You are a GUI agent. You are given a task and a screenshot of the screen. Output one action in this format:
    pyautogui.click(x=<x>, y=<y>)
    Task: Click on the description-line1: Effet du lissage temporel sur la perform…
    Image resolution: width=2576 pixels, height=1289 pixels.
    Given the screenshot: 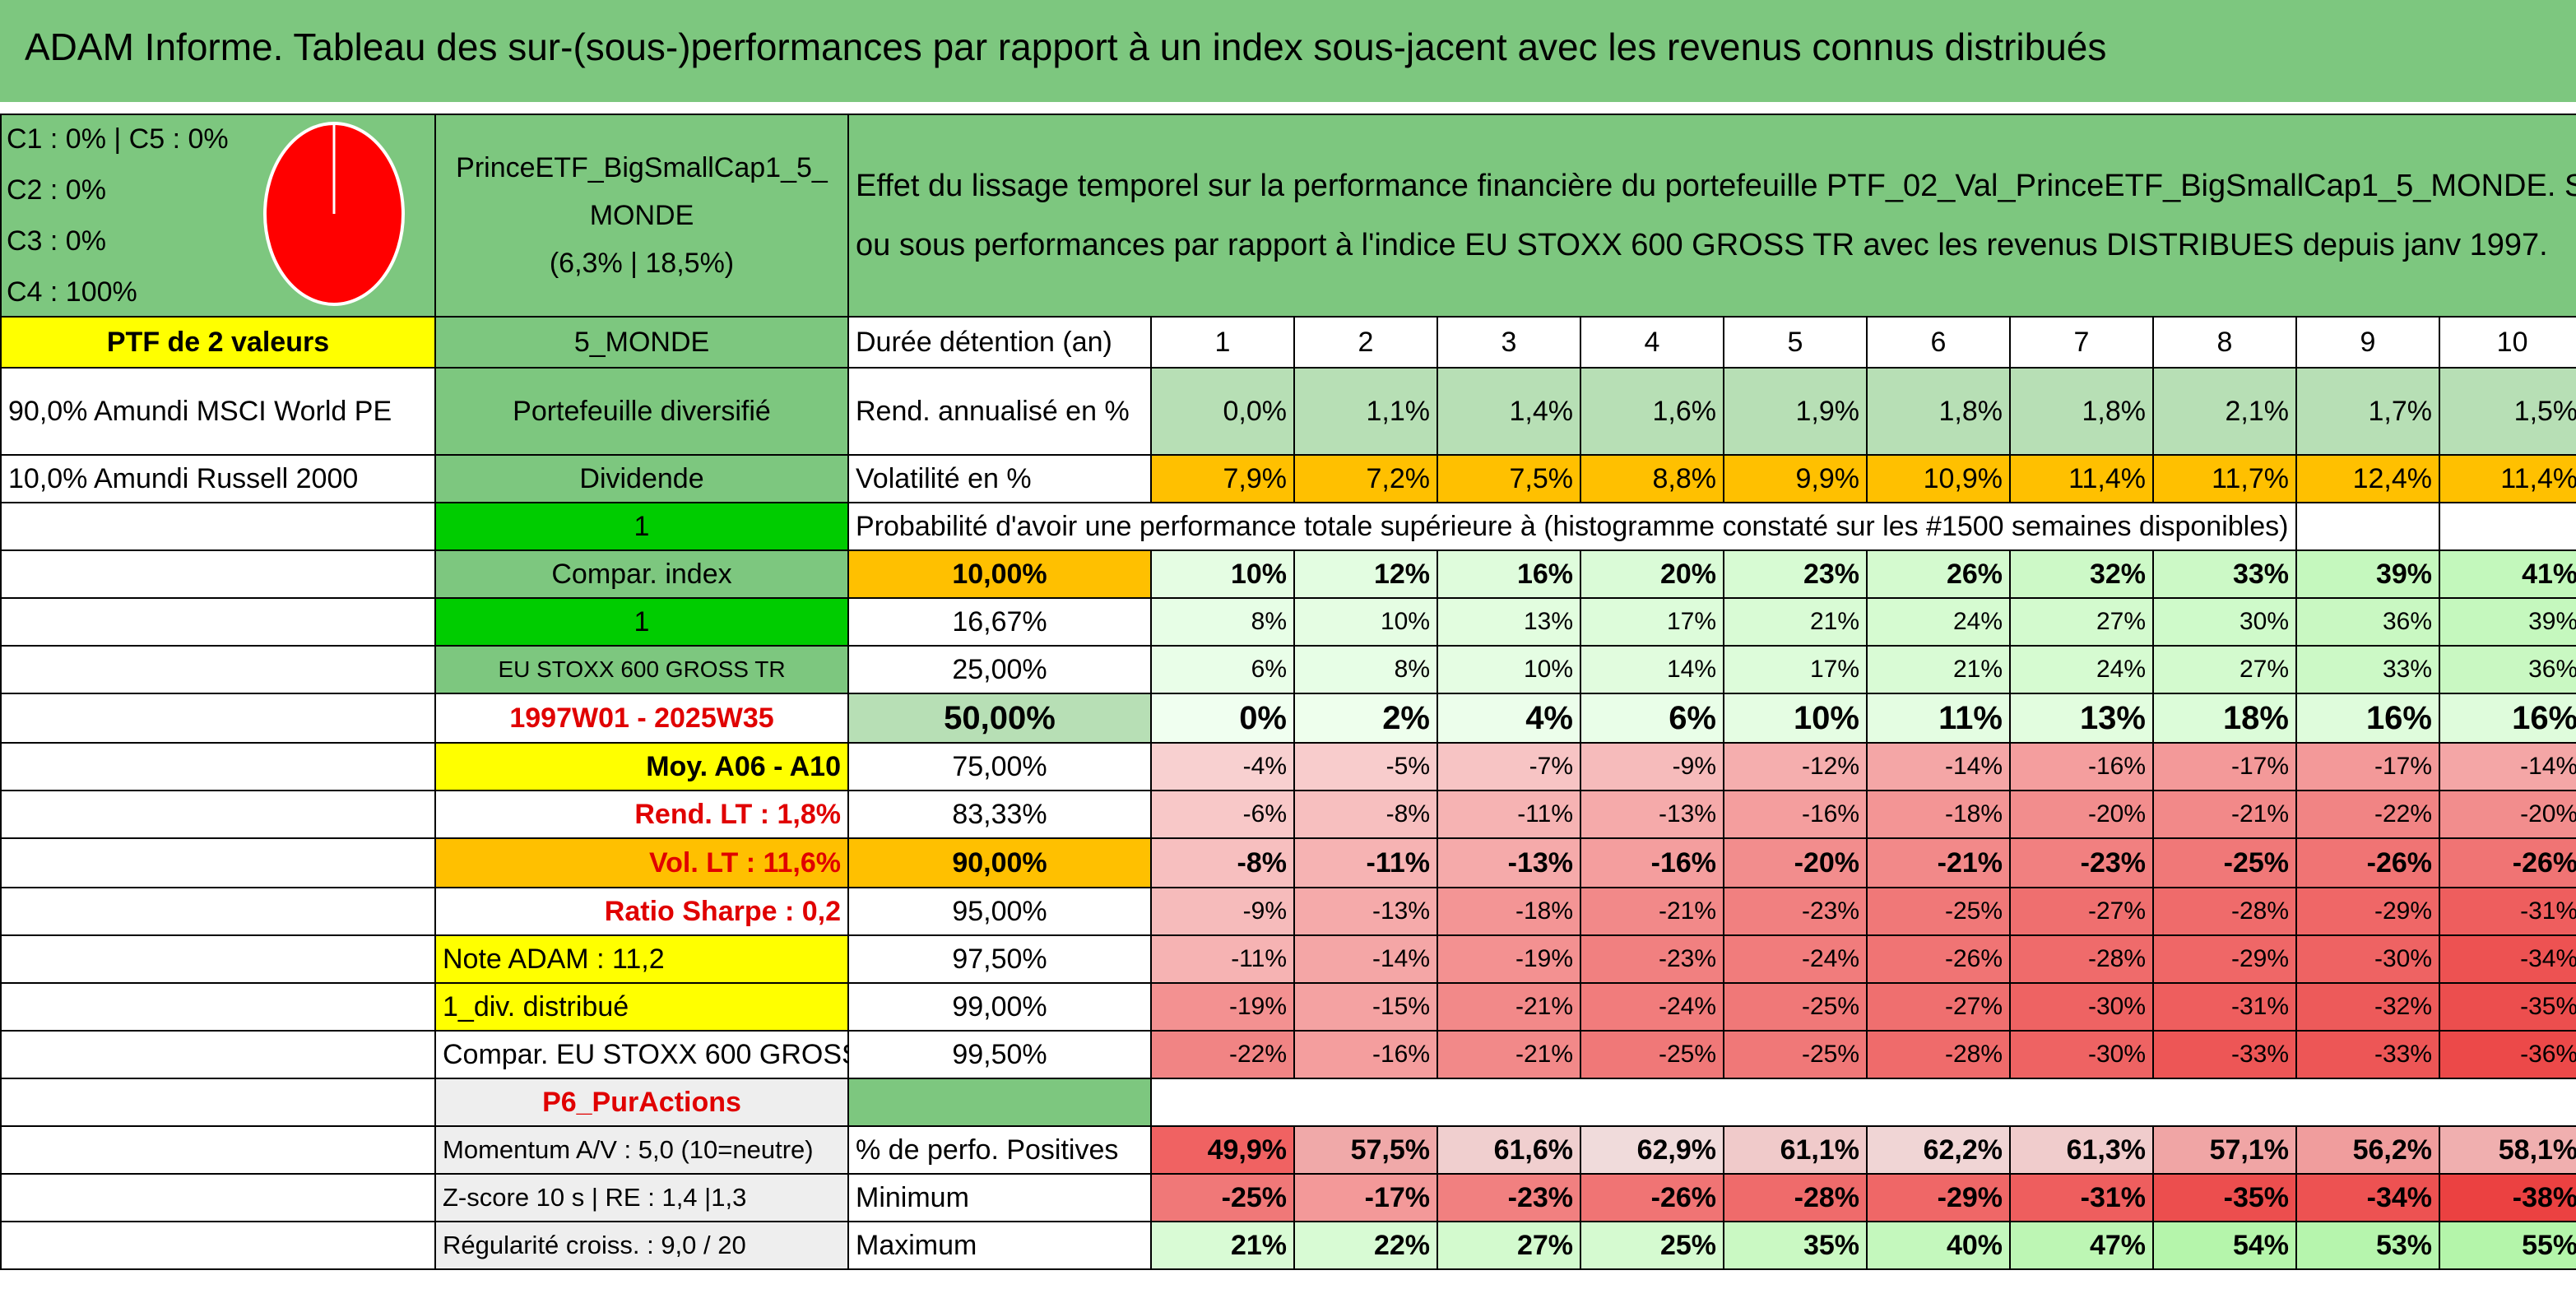 What is the action you would take?
    pyautogui.click(x=1716, y=186)
    